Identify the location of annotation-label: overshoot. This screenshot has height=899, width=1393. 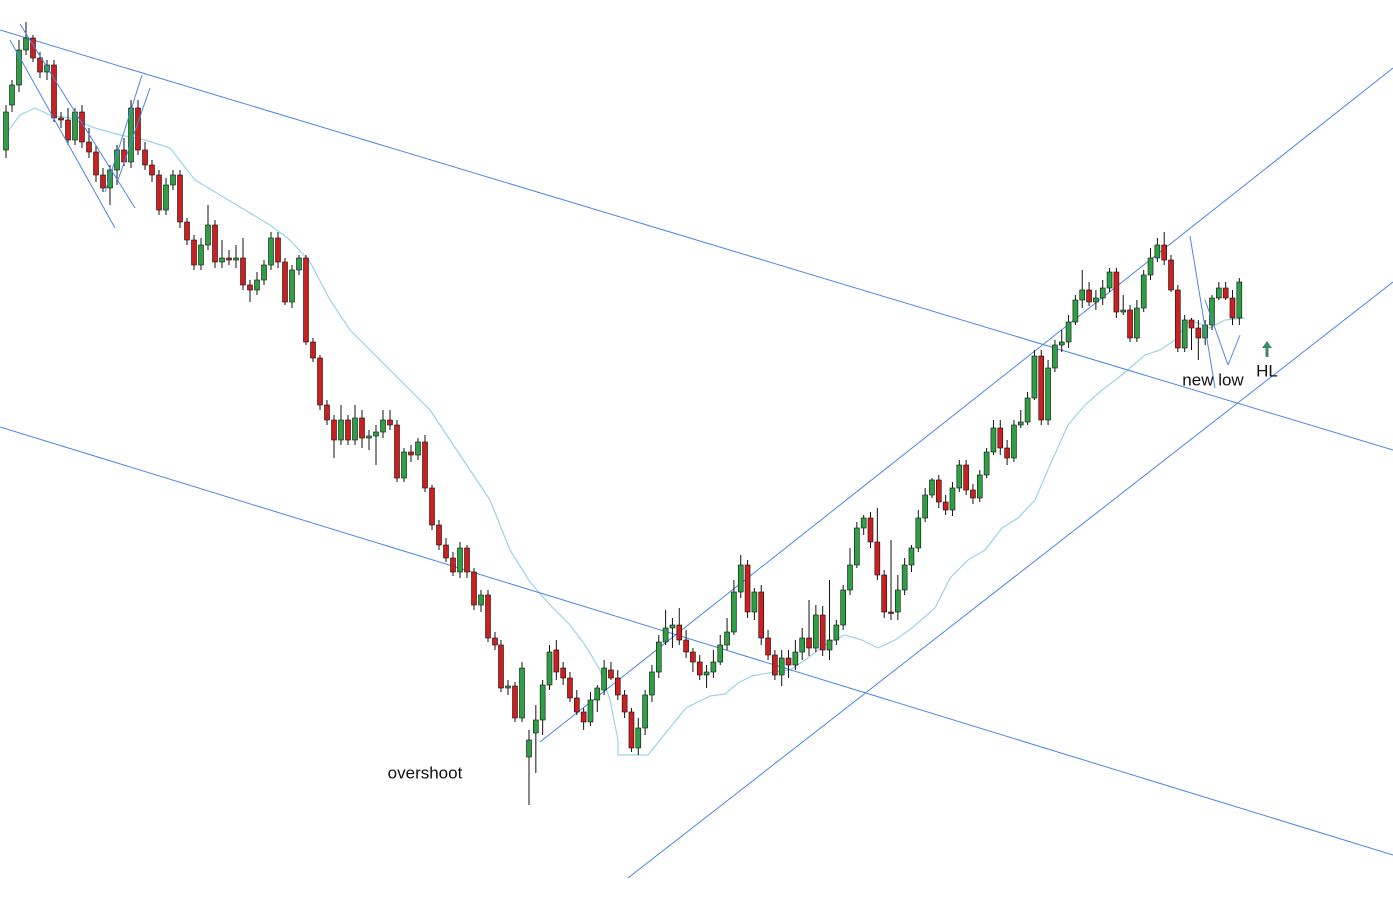
(425, 772).